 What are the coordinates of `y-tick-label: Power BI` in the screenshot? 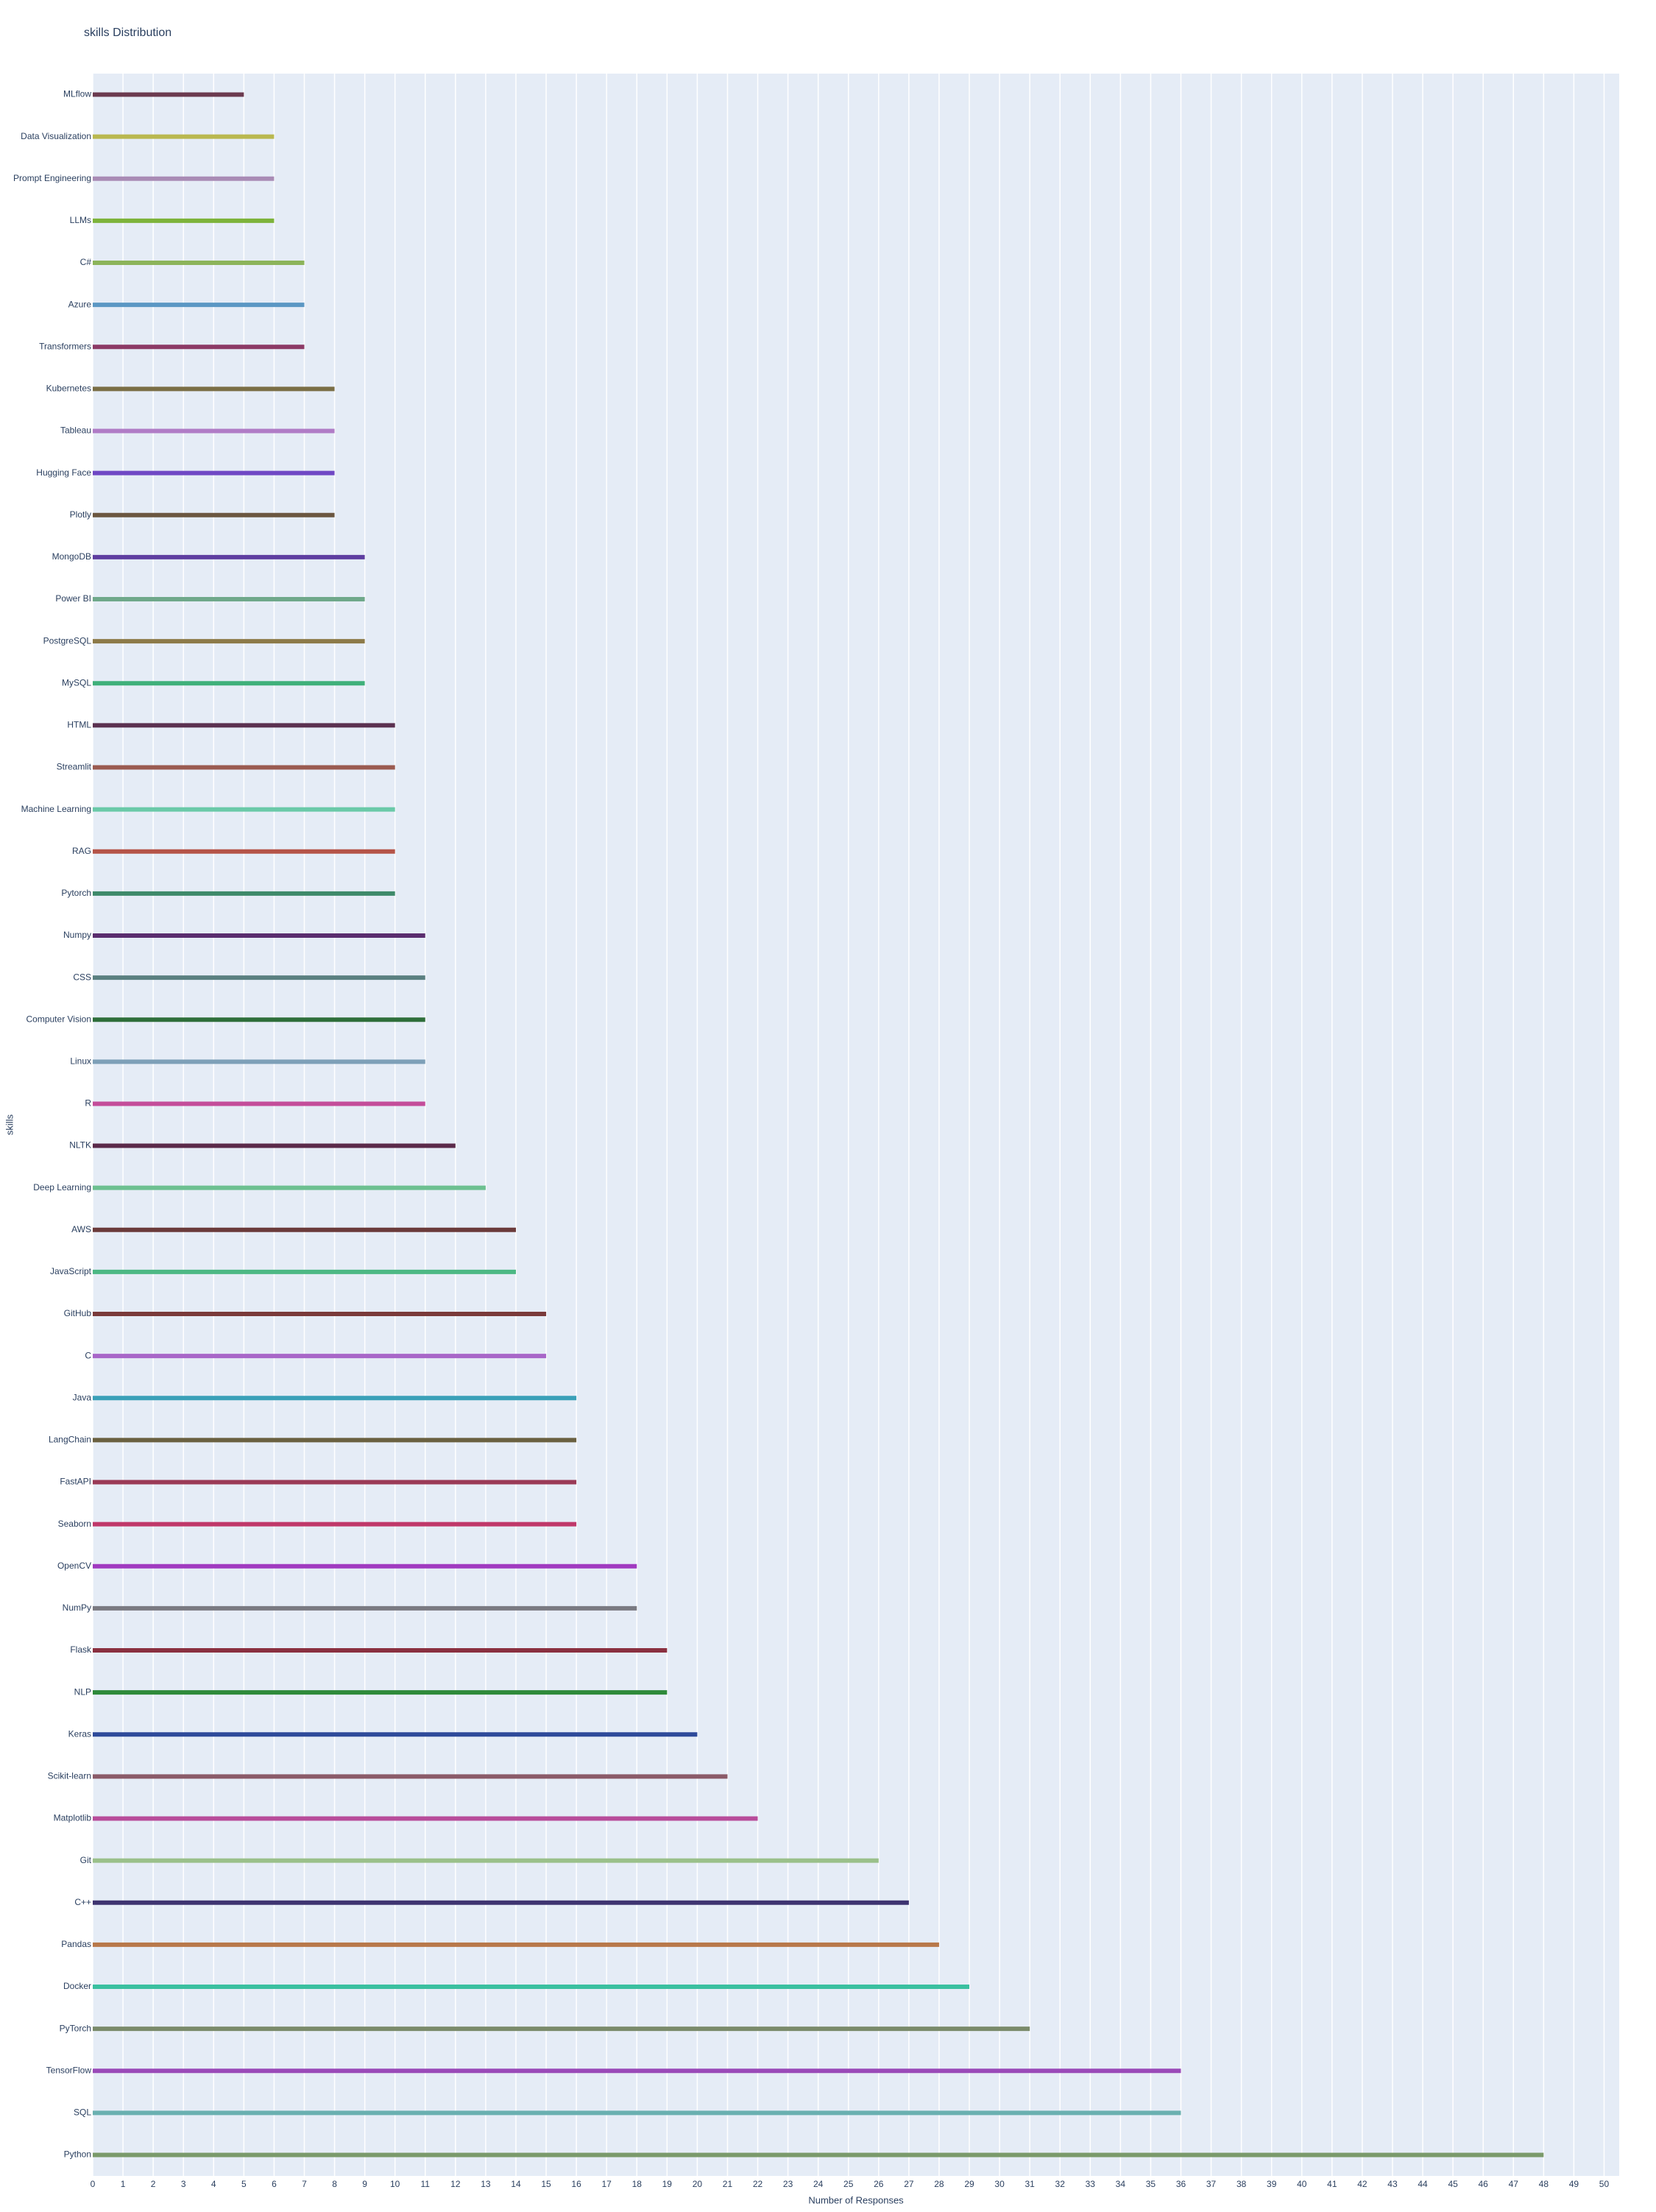 It's located at (73, 598).